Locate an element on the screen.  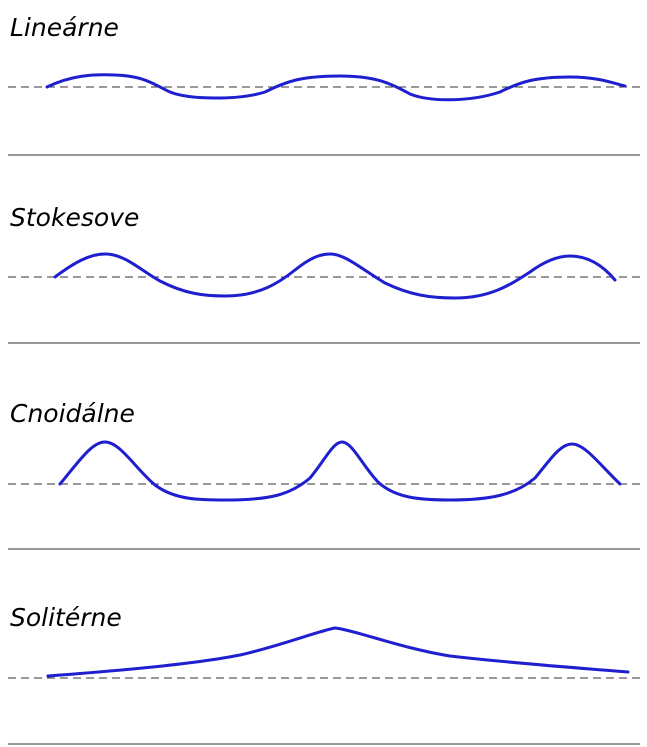
wave-label: Stokesove is located at coordinates (74, 217).